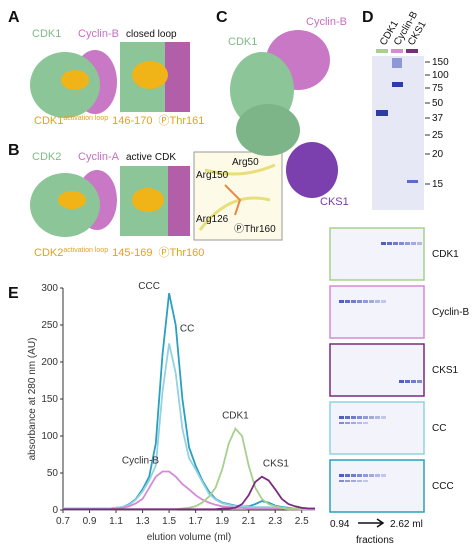 The image size is (474, 556). I want to click on y-tick-label: 100, so click(49, 436).